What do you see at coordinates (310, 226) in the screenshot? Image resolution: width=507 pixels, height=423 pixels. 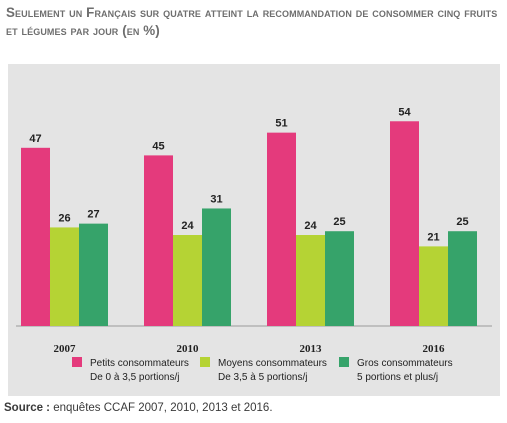 I see `data-label-2013-series-2: 24` at bounding box center [310, 226].